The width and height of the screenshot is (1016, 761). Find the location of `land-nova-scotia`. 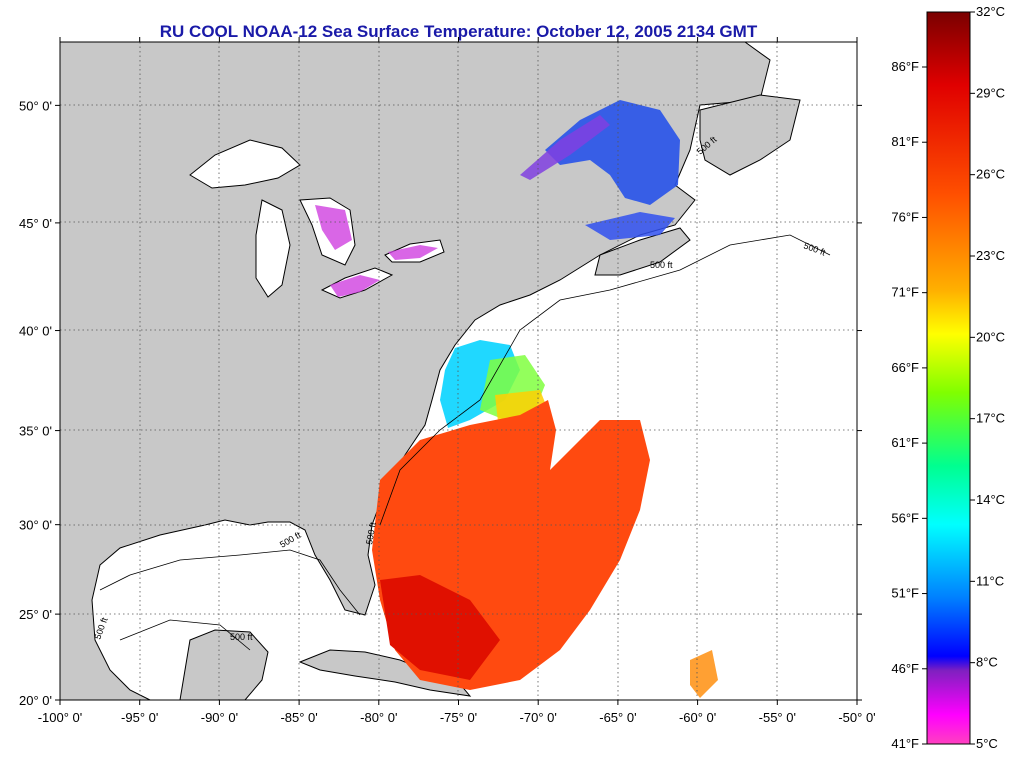

land-nova-scotia is located at coordinates (642, 251).